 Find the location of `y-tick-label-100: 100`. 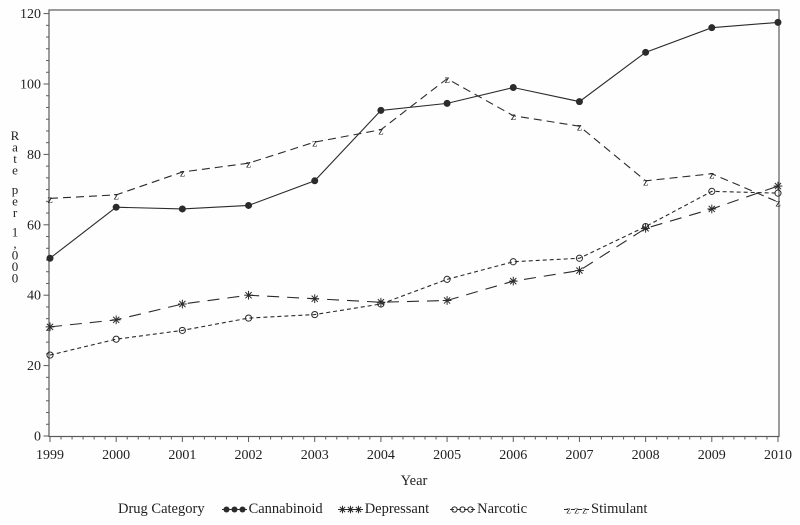

y-tick-label-100: 100 is located at coordinates (30, 85).